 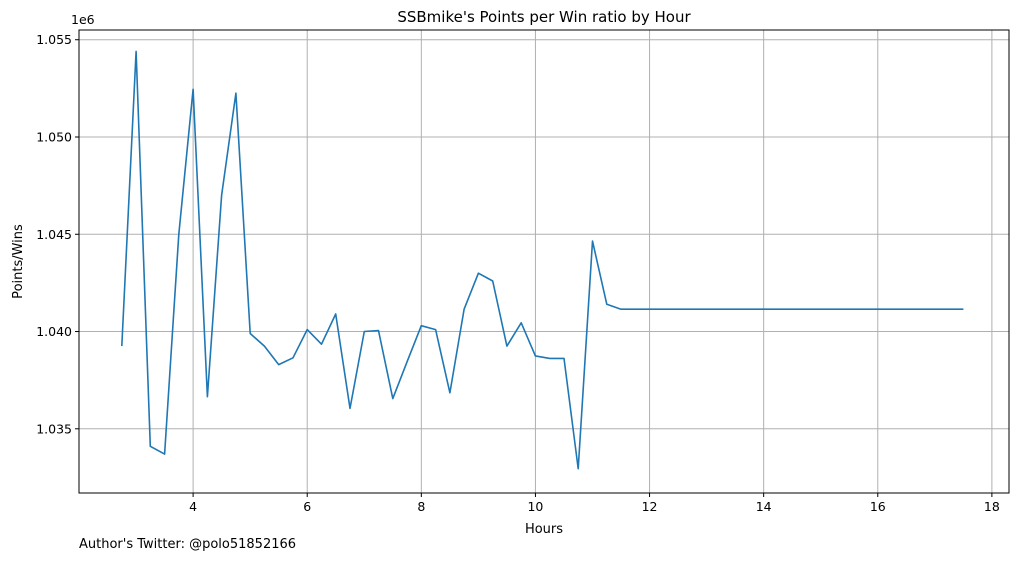 What do you see at coordinates (54, 234) in the screenshot?
I see `y-tick-label: 1.045` at bounding box center [54, 234].